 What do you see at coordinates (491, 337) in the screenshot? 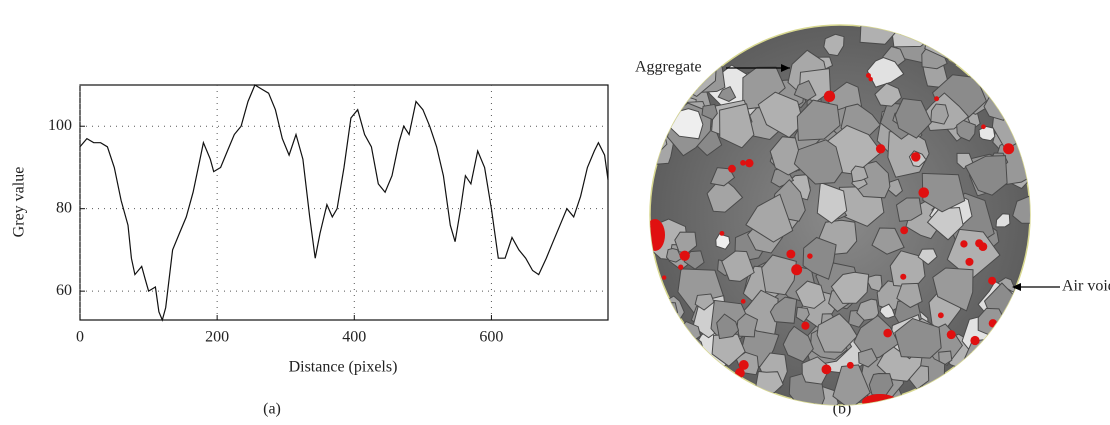
I see `x-tick-label: 600` at bounding box center [491, 337].